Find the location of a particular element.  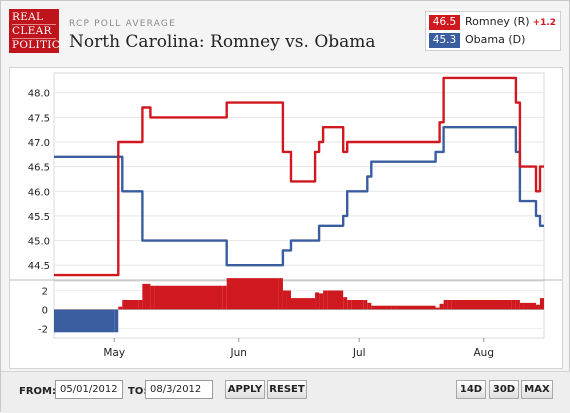

chart-subtitle: RCP POLL AVERAGE is located at coordinates (122, 24).